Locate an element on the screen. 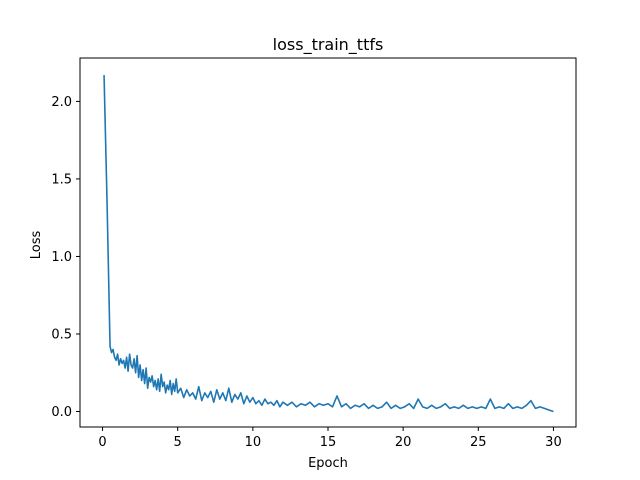  y-tick-label: 0.5 is located at coordinates (61, 334).